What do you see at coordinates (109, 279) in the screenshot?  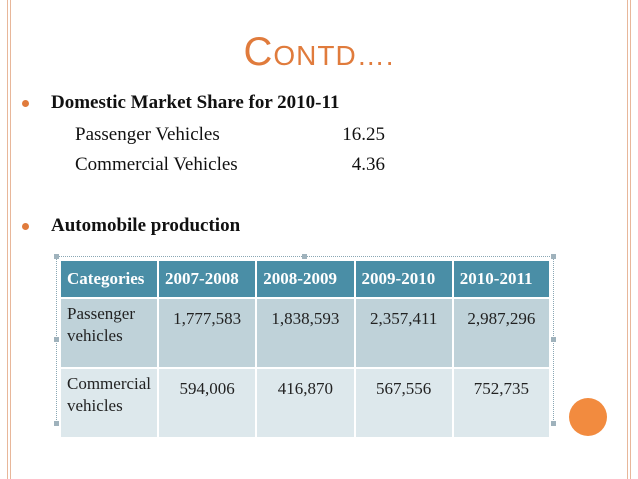 I see `column-header: Categories` at bounding box center [109, 279].